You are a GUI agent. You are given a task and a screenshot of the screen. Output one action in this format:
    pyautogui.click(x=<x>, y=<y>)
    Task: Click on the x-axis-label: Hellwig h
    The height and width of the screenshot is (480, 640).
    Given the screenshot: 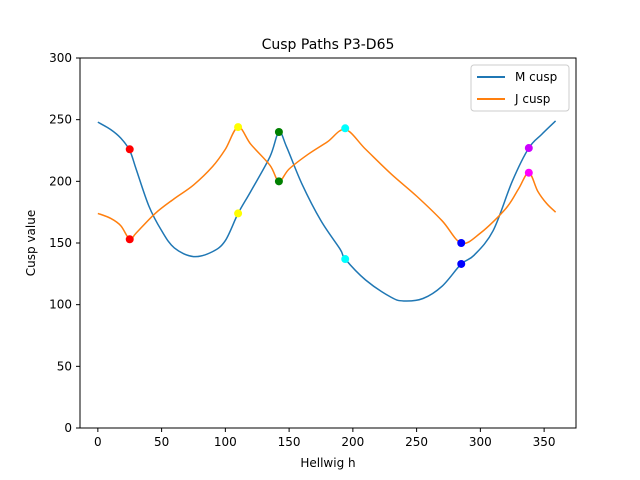 What is the action you would take?
    pyautogui.click(x=327, y=463)
    